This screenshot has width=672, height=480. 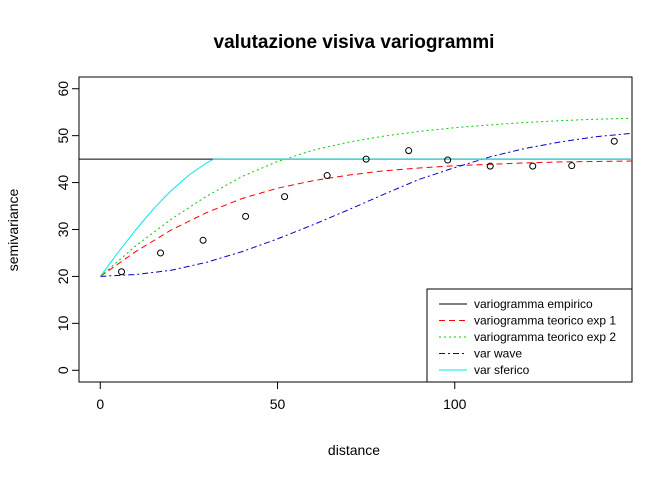 I want to click on legend-label: variogramma empirico, so click(x=533, y=304).